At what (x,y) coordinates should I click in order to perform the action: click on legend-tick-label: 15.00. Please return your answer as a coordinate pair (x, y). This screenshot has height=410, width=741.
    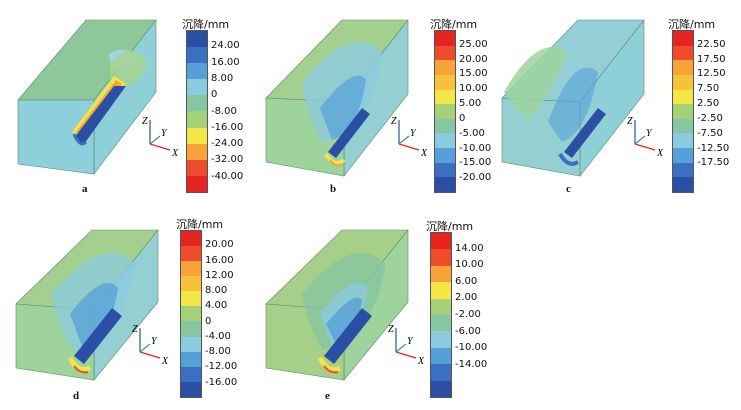
    Looking at the image, I should click on (473, 74).